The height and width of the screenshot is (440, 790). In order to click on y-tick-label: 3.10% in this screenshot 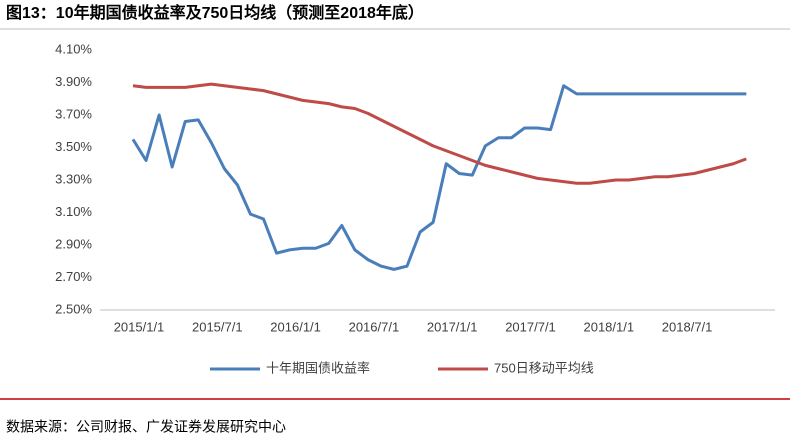, I will do `click(73, 211)`.